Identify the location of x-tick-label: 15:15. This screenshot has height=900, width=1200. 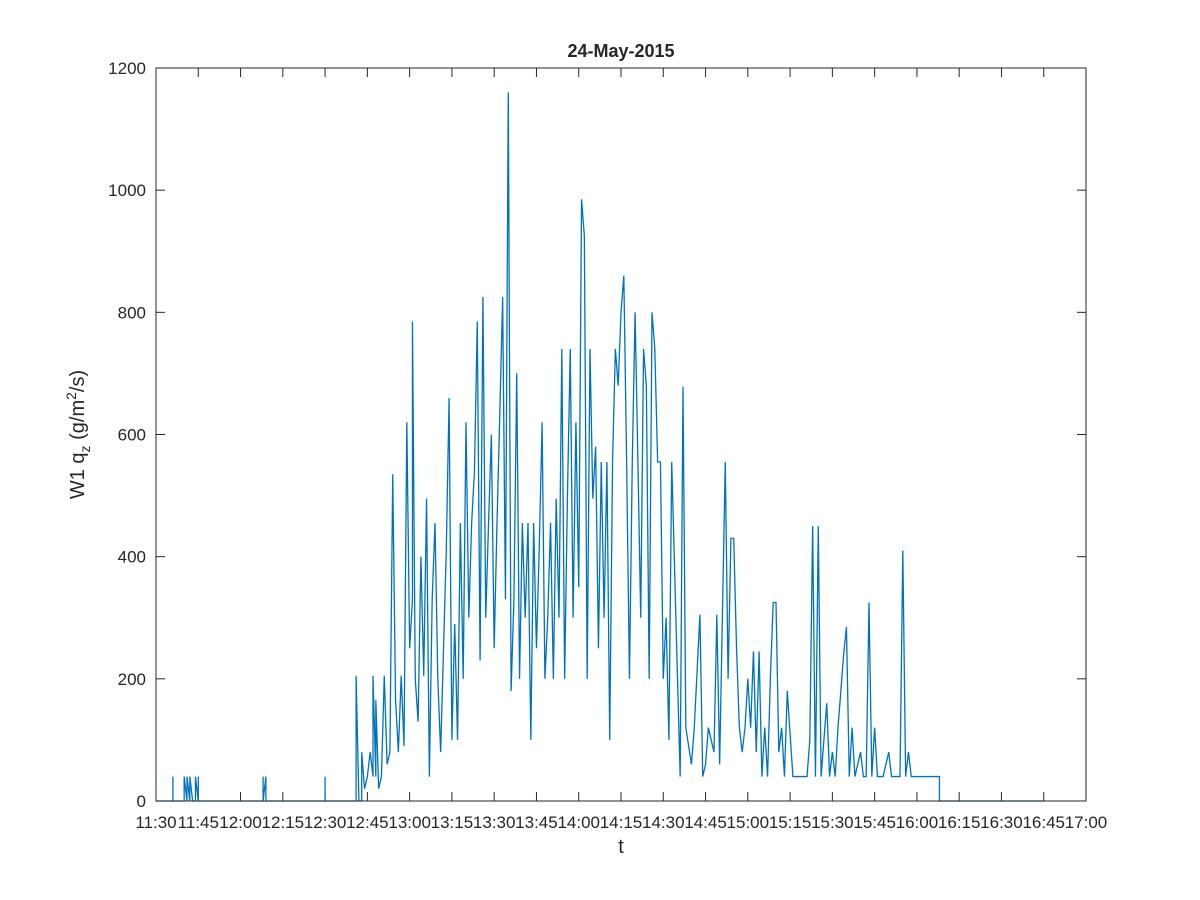
(790, 822).